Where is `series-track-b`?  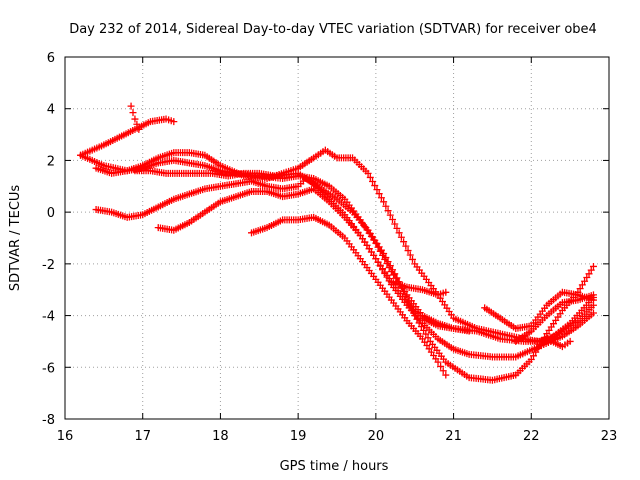
series-track-b is located at coordinates (127, 137).